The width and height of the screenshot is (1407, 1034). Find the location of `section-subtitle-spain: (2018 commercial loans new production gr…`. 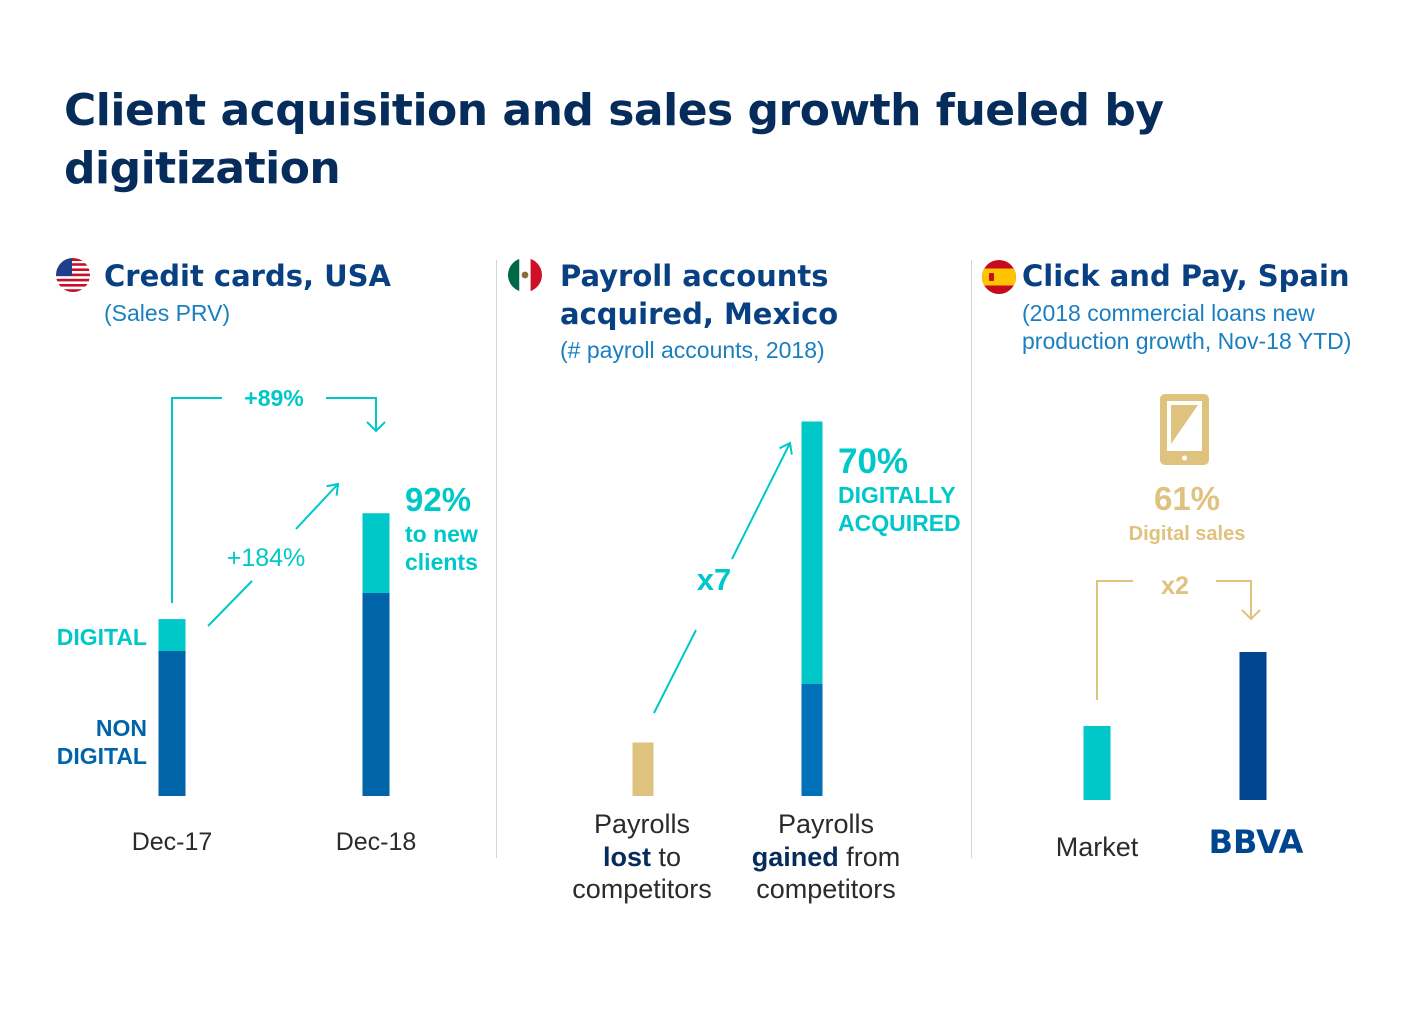

section-subtitle-spain: (2018 commercial loans new production gr… is located at coordinates (1187, 327).